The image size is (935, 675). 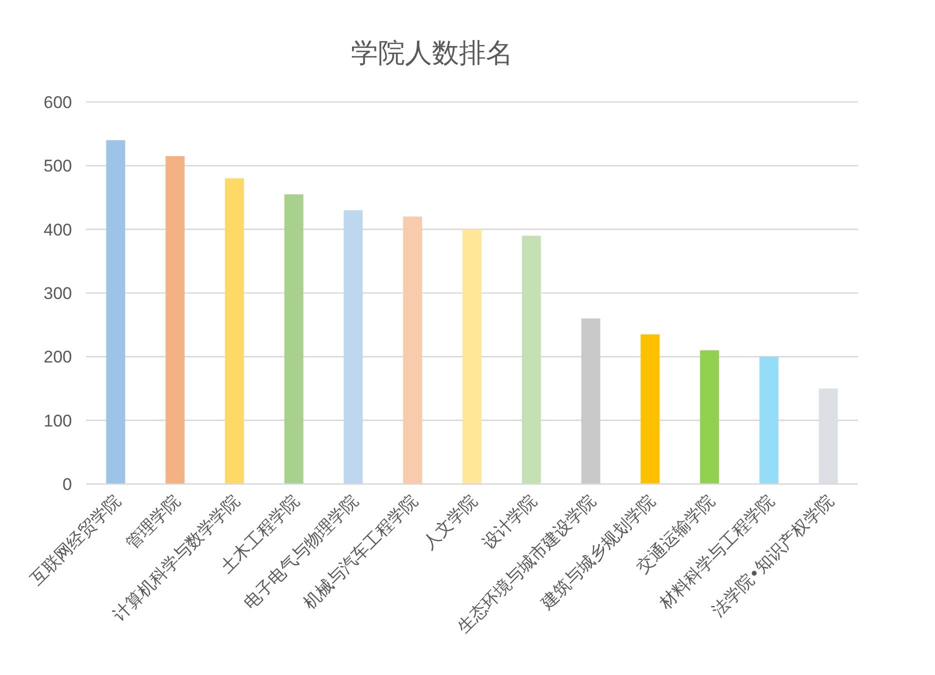 What do you see at coordinates (58, 293) in the screenshot?
I see `y-tick-label: 300` at bounding box center [58, 293].